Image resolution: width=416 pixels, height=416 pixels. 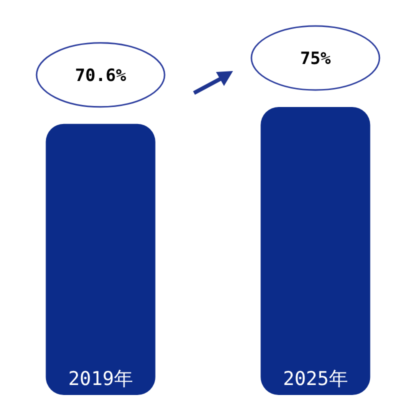 What do you see at coordinates (100, 379) in the screenshot?
I see `x-tick-label: 2019年` at bounding box center [100, 379].